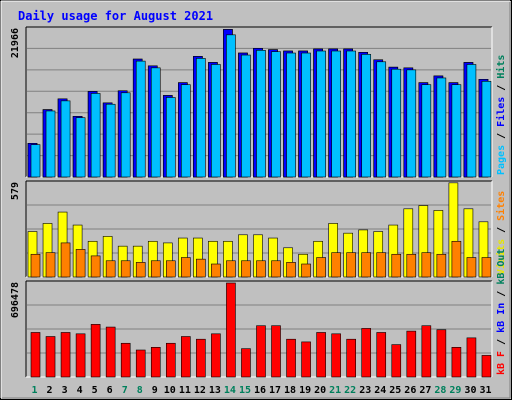  Describe the element at coordinates (155, 390) in the screenshot. I see `x-tick-label: 9` at that location.